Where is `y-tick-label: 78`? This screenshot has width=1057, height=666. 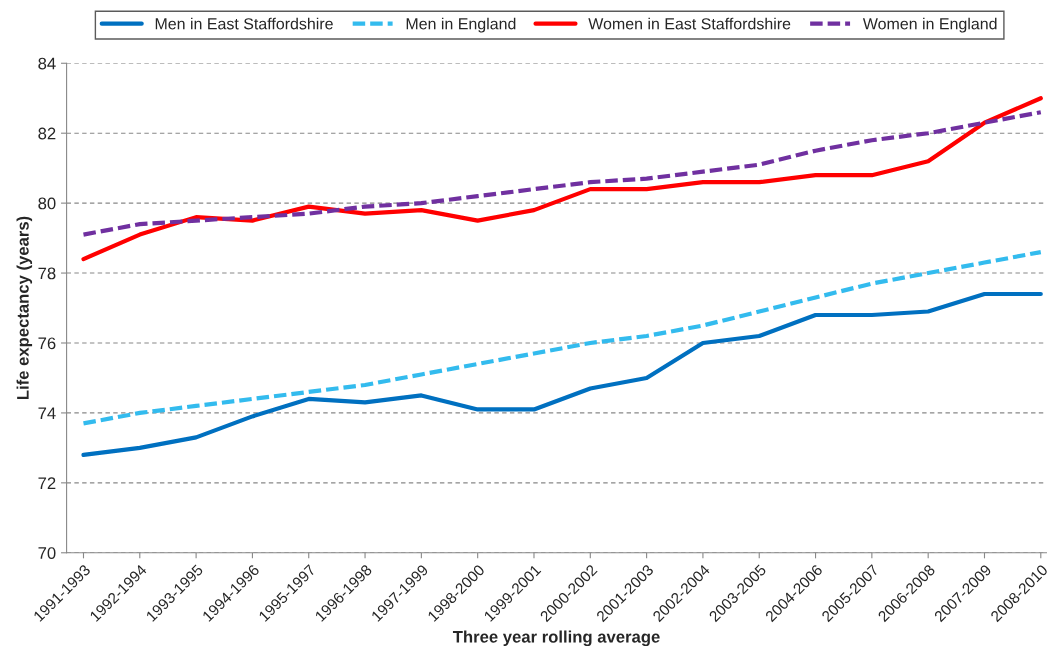
y-tick-label: 78 is located at coordinates (47, 273).